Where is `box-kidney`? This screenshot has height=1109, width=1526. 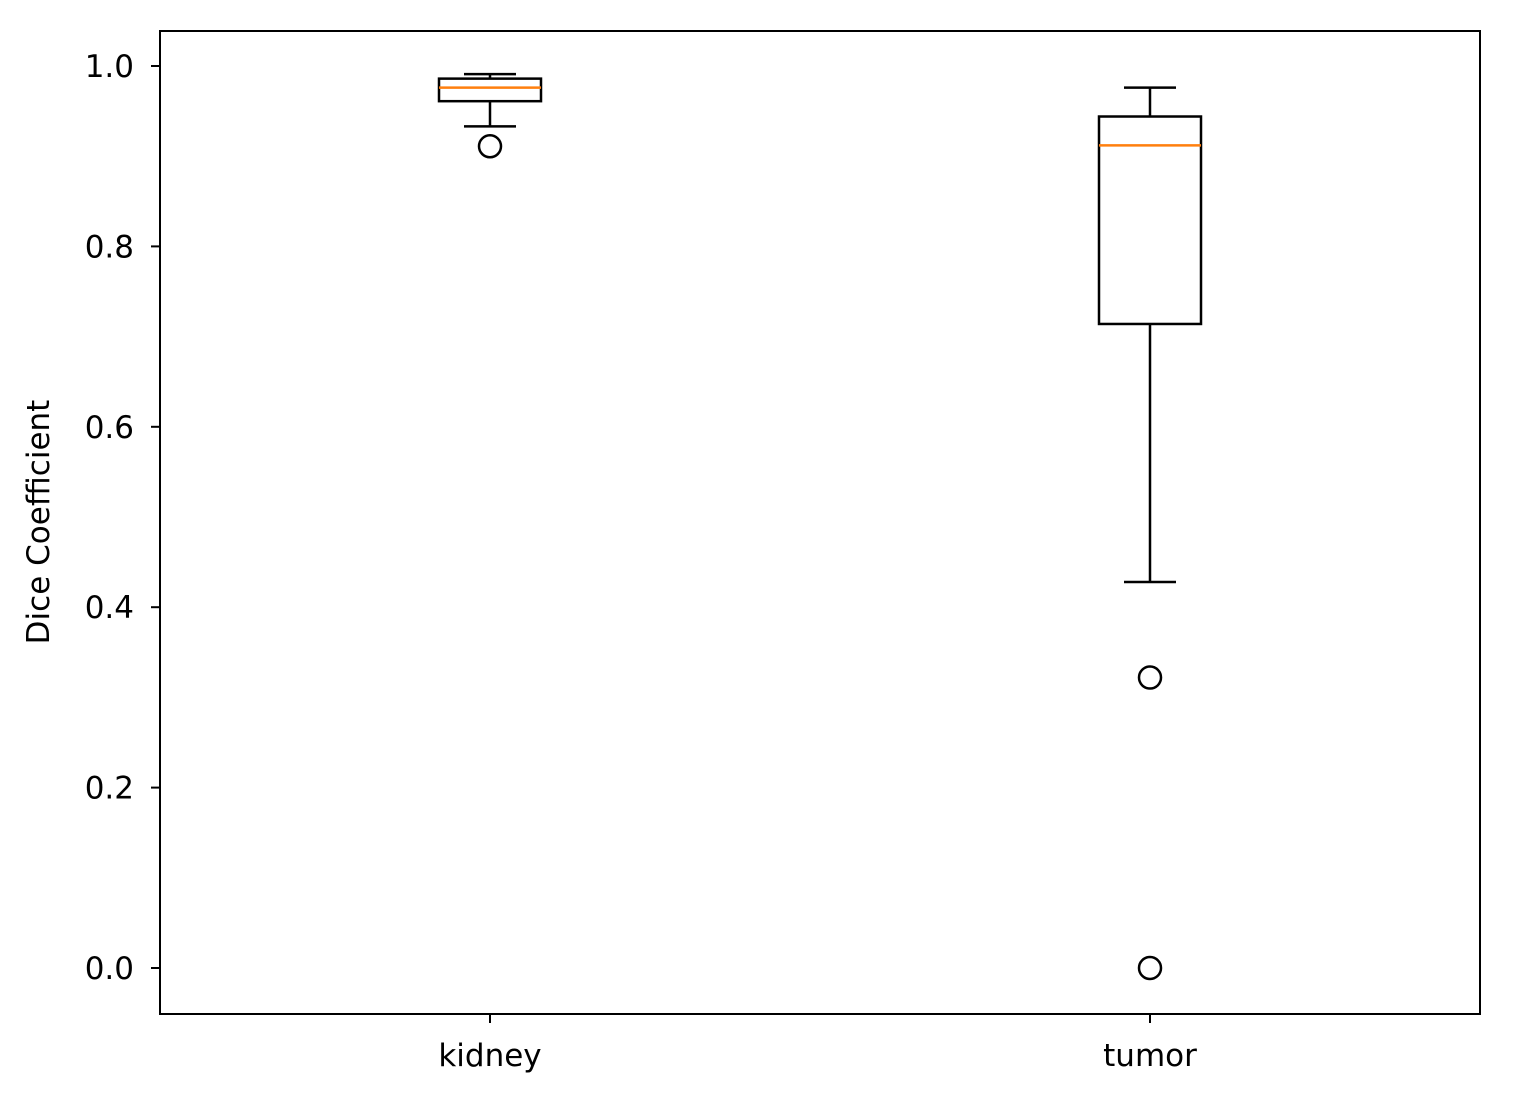
box-kidney is located at coordinates (490, 115).